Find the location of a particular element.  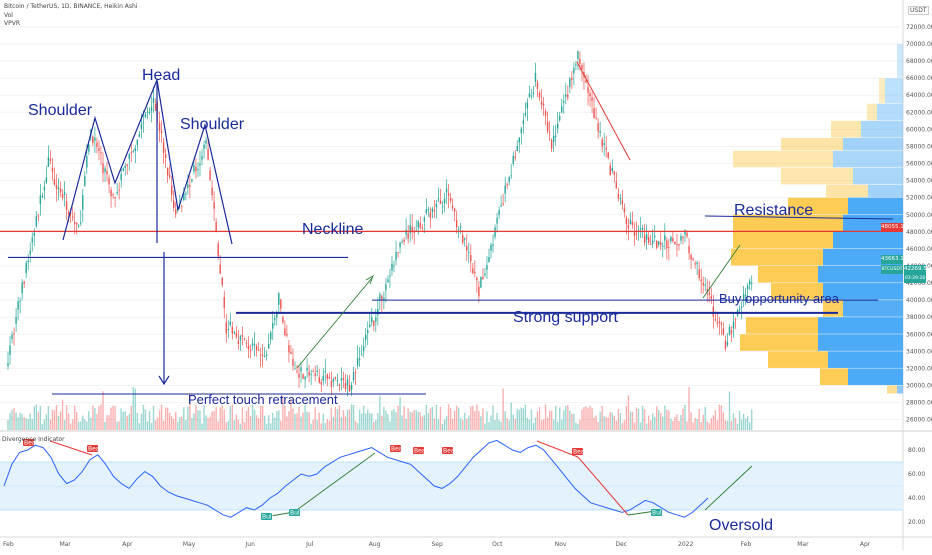

indicator-line is located at coordinates (356, 478).